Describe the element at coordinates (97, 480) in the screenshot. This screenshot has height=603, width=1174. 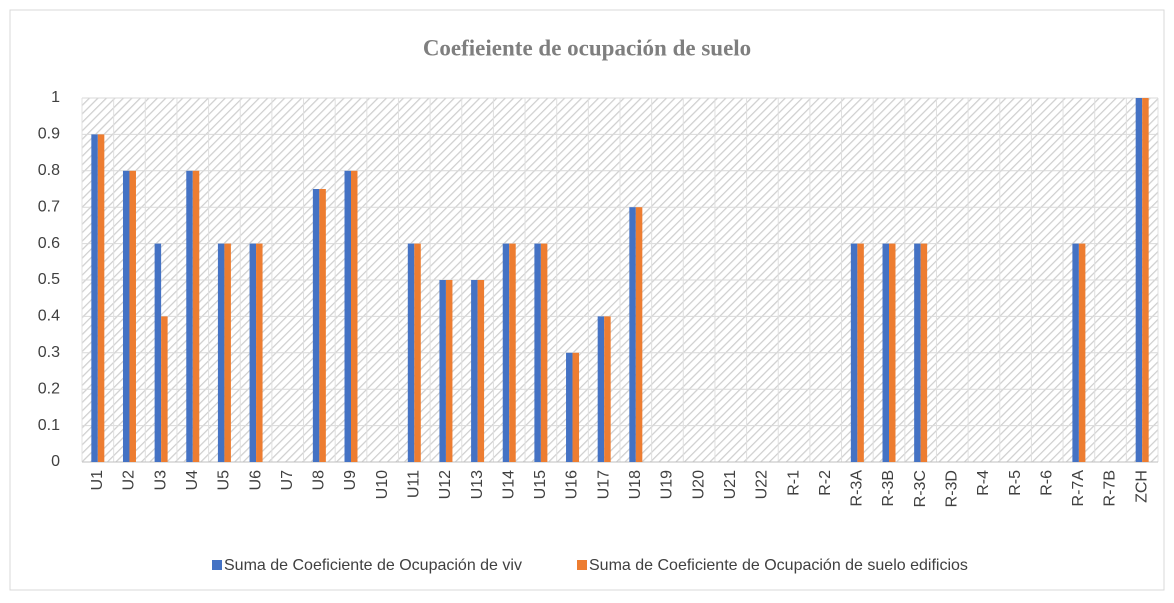
I see `x-tick-label: U1` at that location.